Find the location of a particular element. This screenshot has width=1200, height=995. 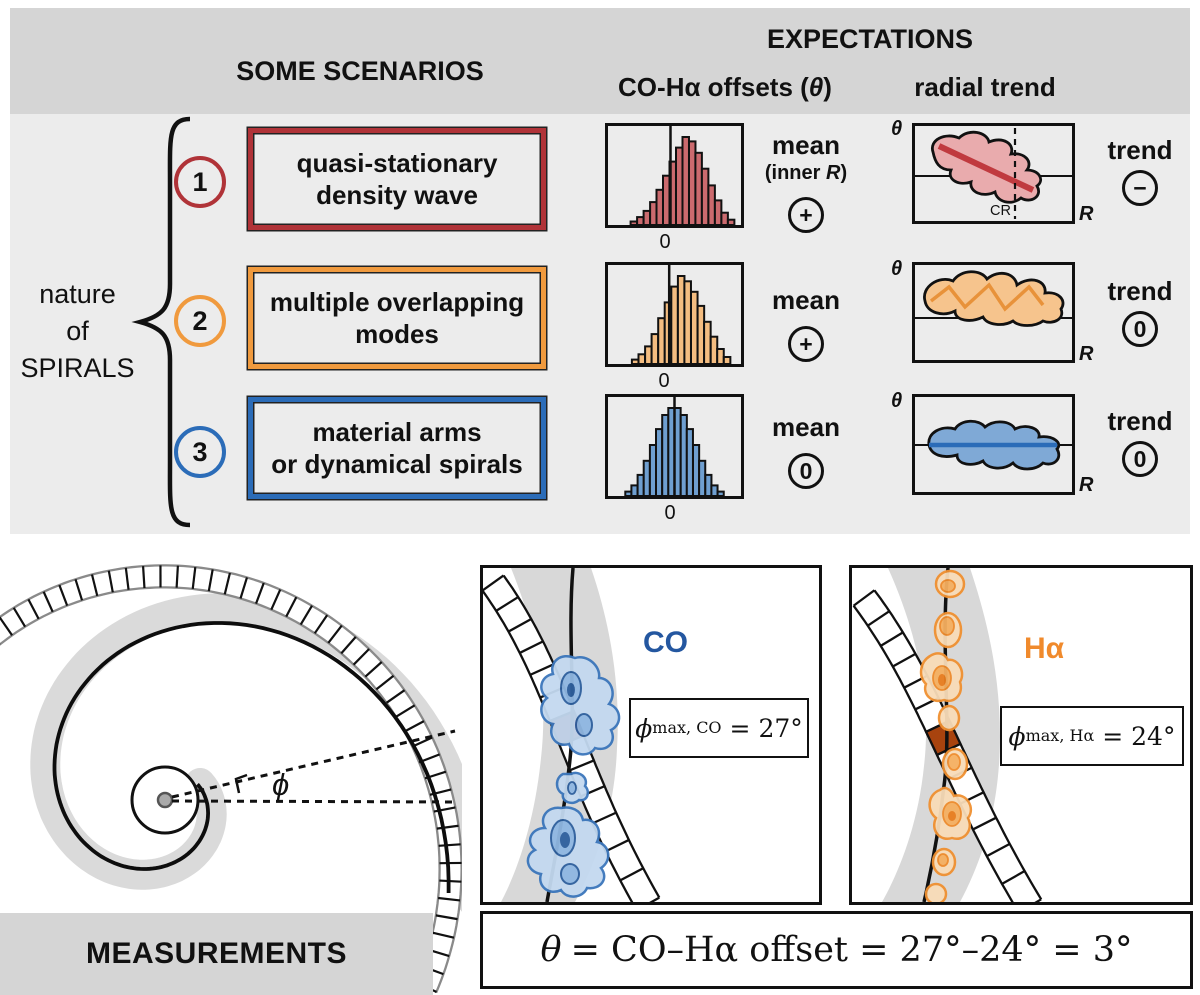

trend-2-art is located at coordinates (993, 298).